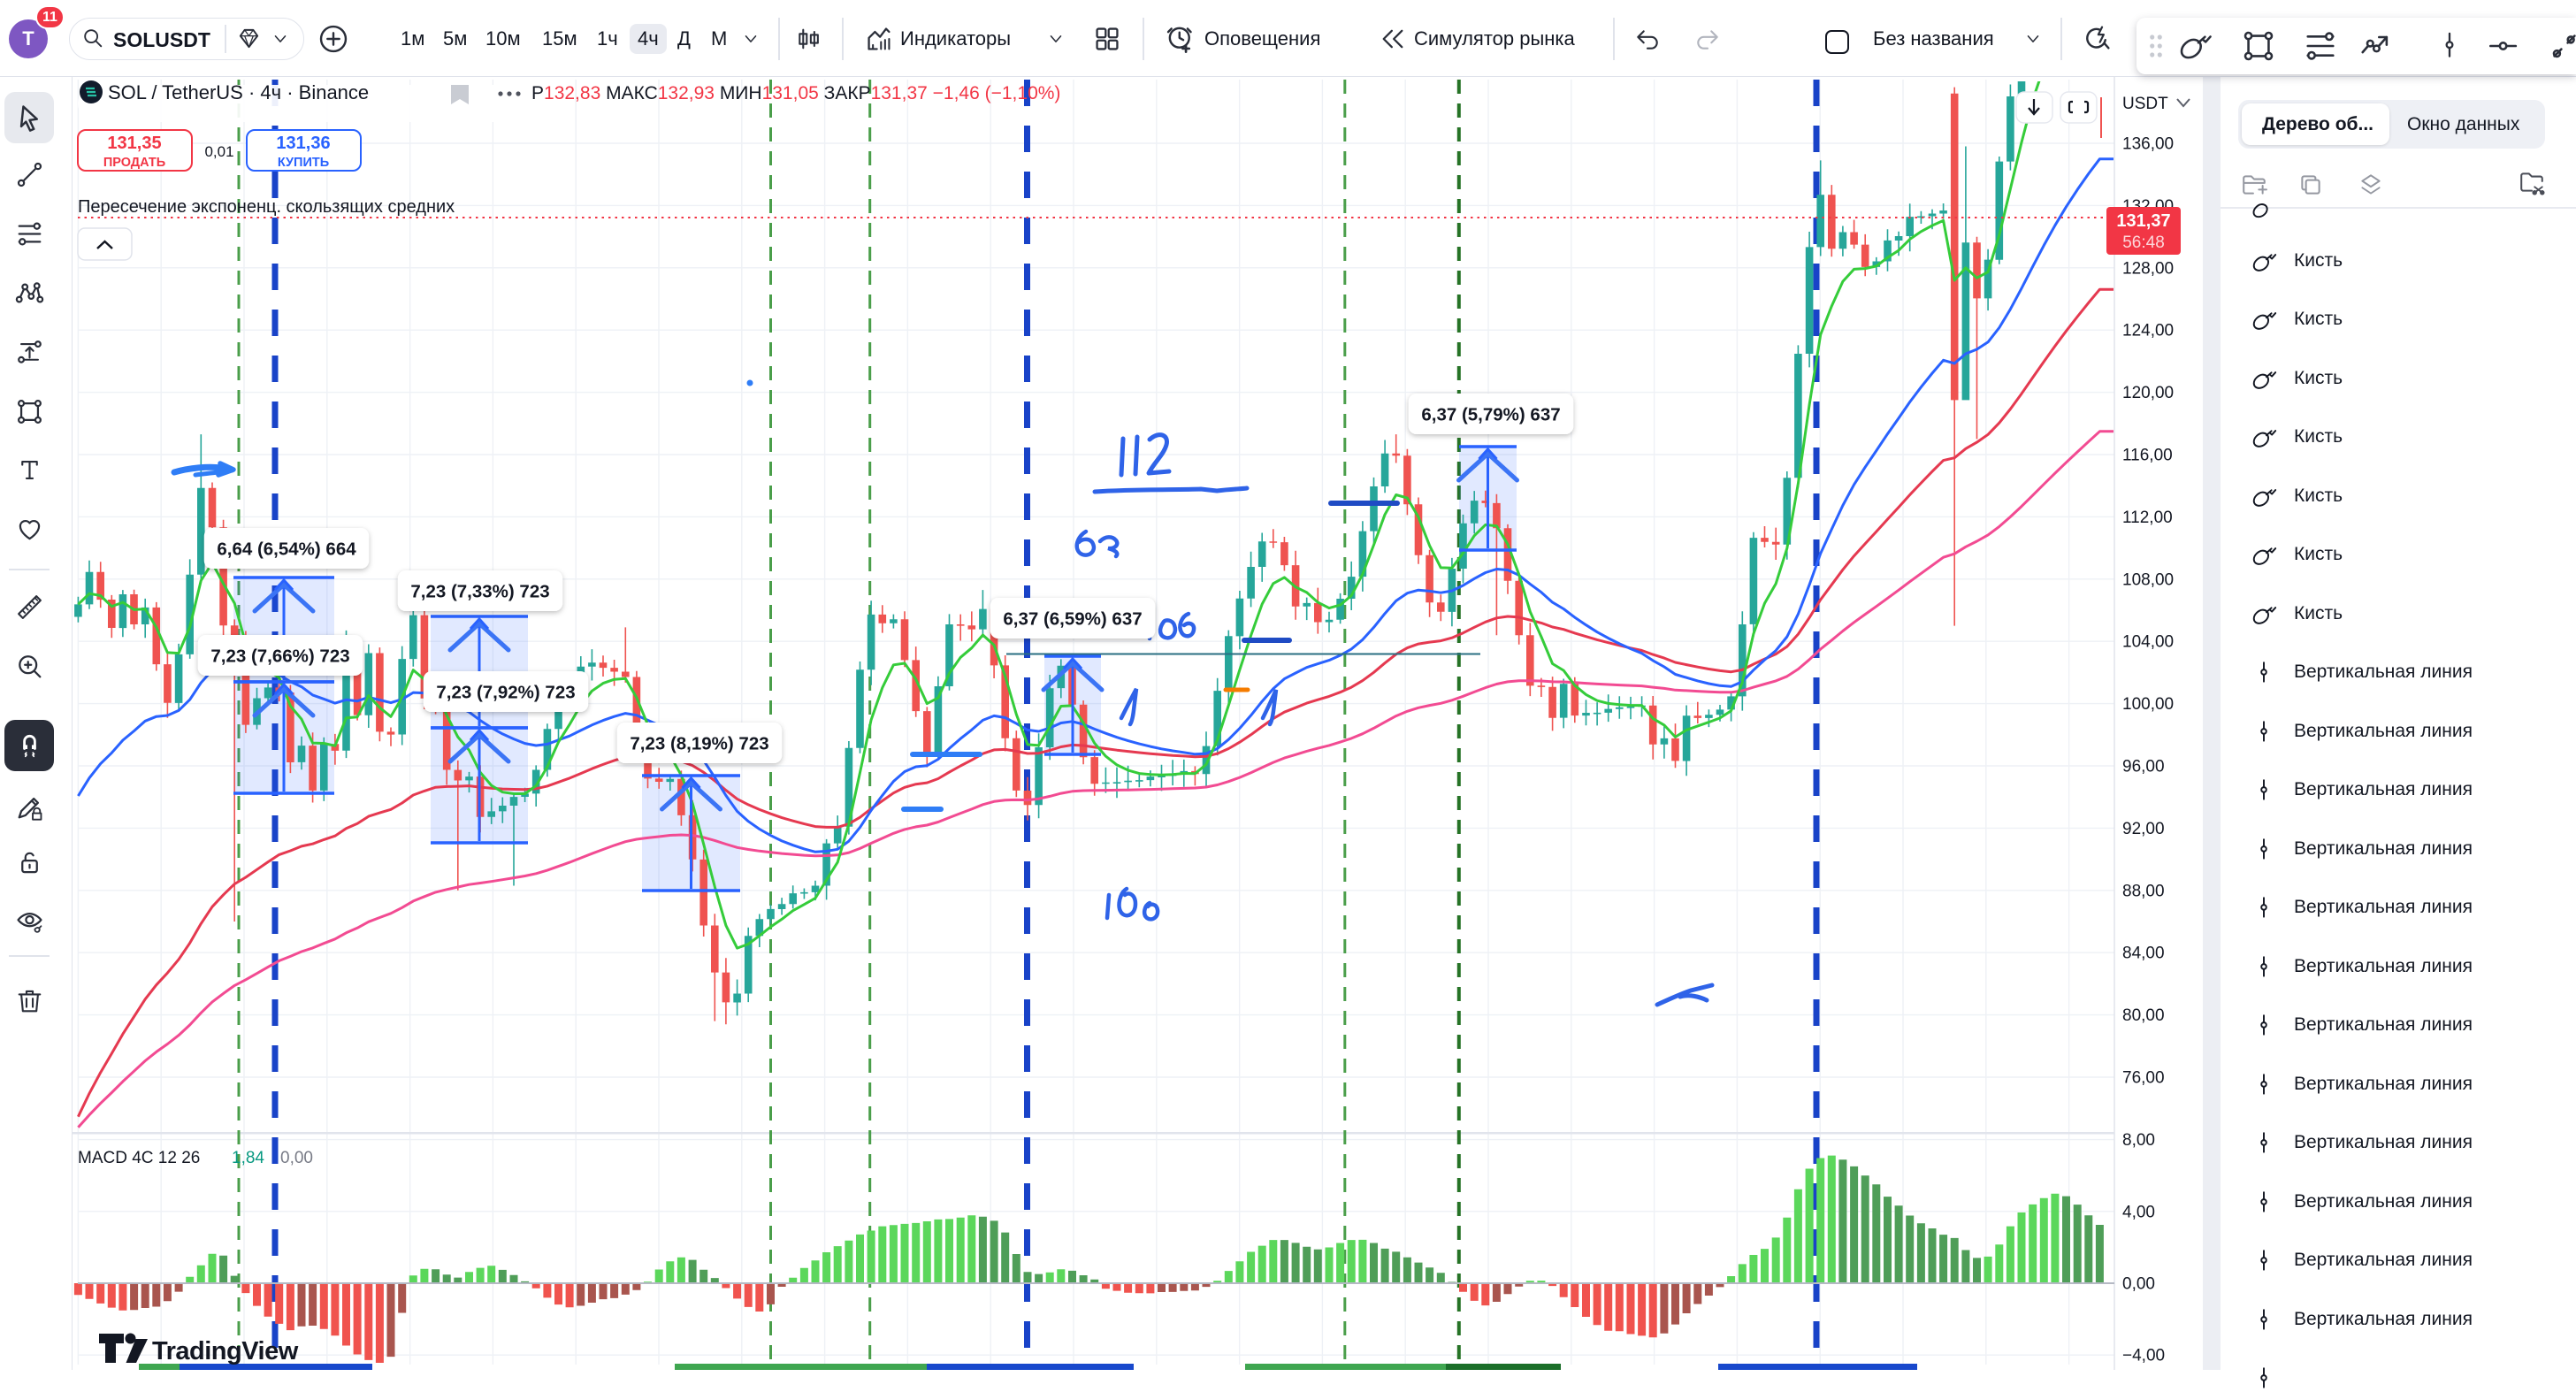  I want to click on svg-text: 124,00, so click(2148, 331).